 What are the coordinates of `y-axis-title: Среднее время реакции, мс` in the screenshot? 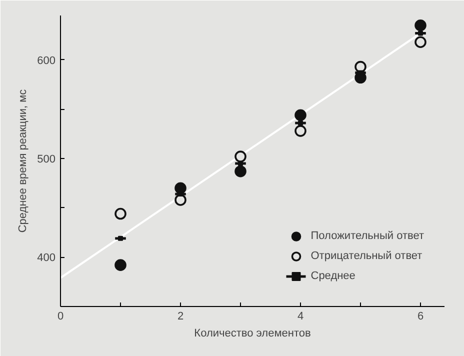 It's located at (23, 160).